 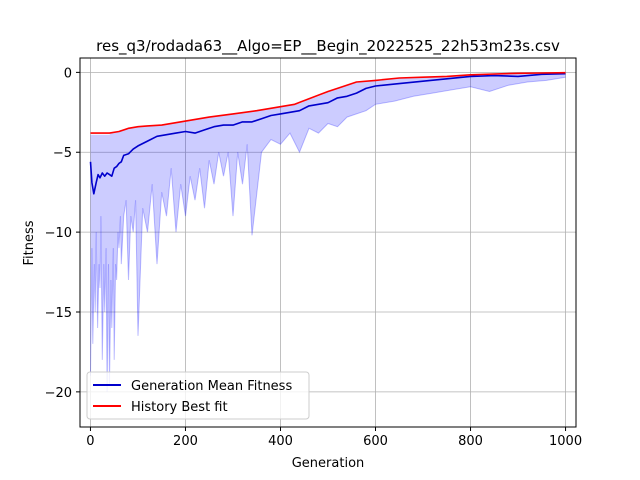 I want to click on legend-label-mean: Generation Mean Fitness, so click(x=211, y=386).